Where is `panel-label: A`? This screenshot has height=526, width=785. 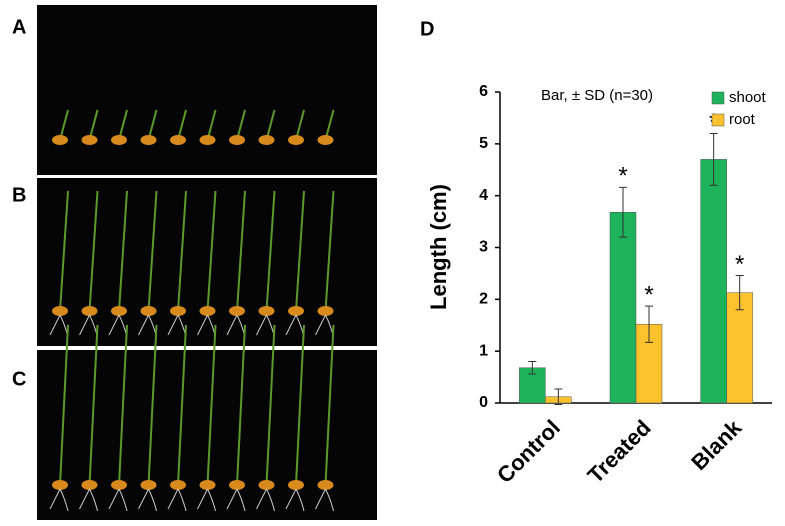 panel-label: A is located at coordinates (19, 27).